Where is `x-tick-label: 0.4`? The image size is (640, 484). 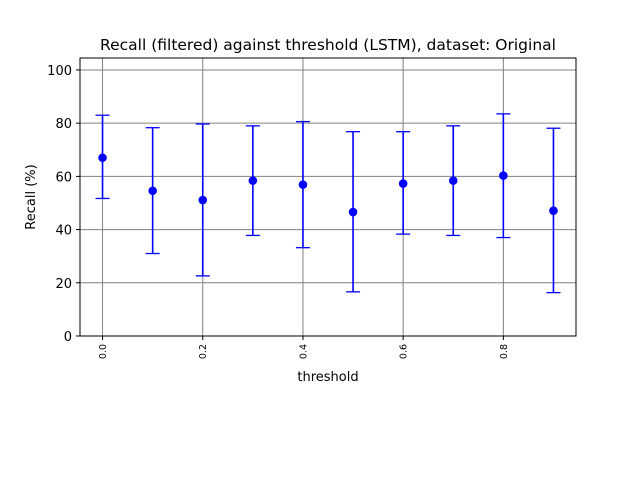 x-tick-label: 0.4 is located at coordinates (303, 351).